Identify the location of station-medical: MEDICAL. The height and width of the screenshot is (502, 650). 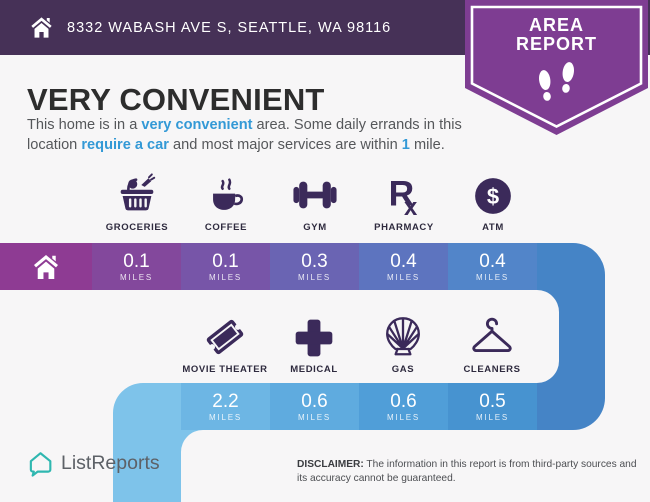
(314, 343).